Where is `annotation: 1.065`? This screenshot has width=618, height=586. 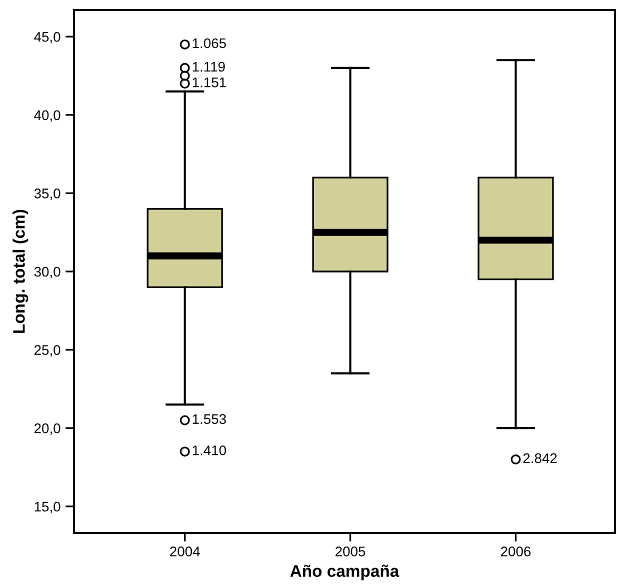
annotation: 1.065 is located at coordinates (209, 43).